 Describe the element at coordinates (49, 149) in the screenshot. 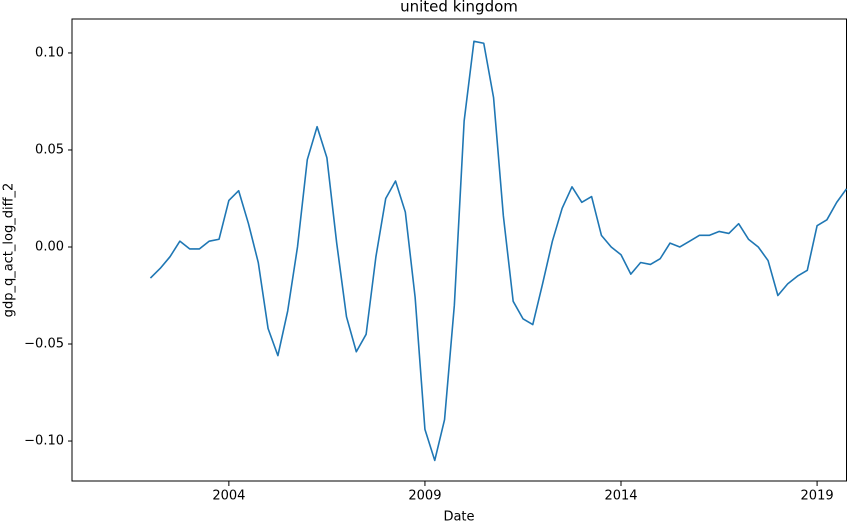

I see `y-tick-label: 0.05` at that location.